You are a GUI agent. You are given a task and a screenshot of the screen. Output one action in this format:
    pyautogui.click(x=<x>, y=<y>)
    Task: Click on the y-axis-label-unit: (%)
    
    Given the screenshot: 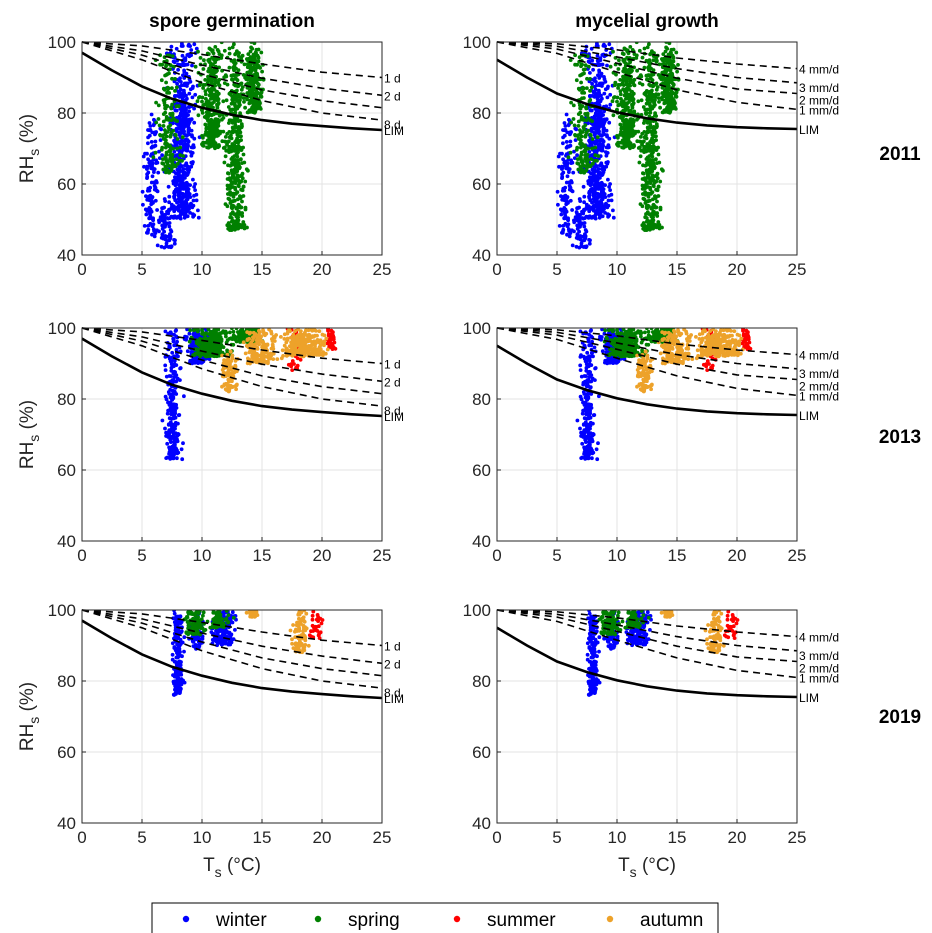 What is the action you would take?
    pyautogui.click(x=27, y=131)
    